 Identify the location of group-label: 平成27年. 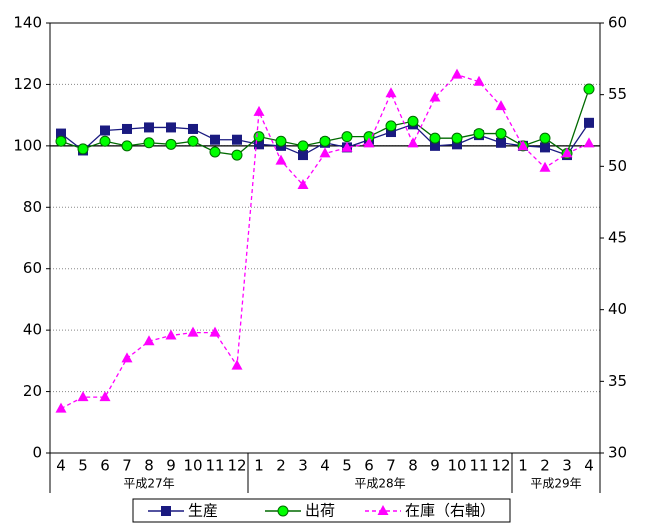
(148, 484).